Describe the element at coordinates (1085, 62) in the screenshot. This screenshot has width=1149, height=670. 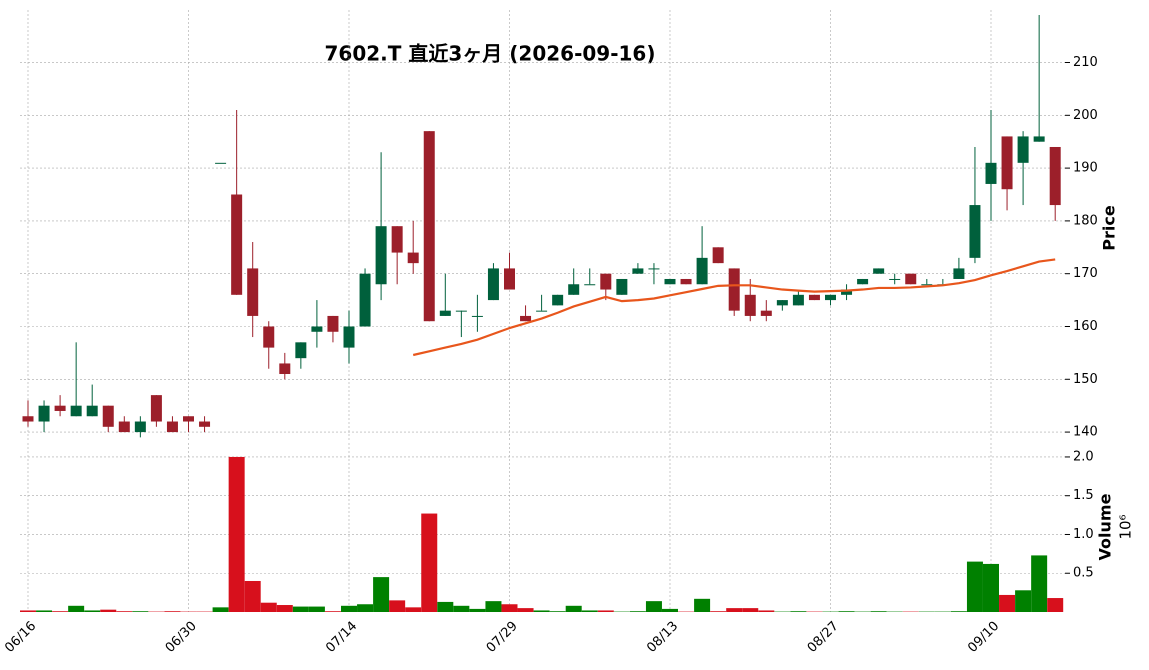
I see `y-tick-label: 210` at that location.